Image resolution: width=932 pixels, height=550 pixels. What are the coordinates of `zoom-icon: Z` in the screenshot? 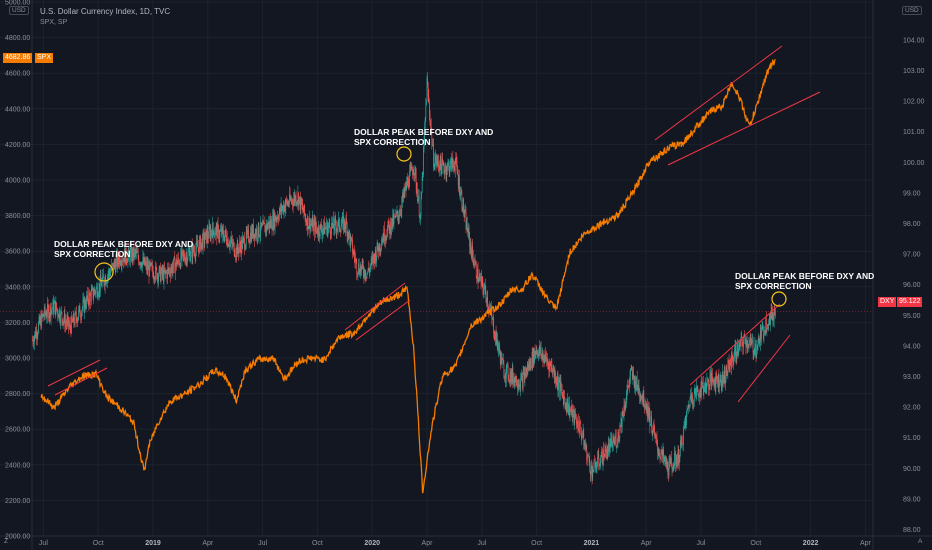 It's located at (6, 541).